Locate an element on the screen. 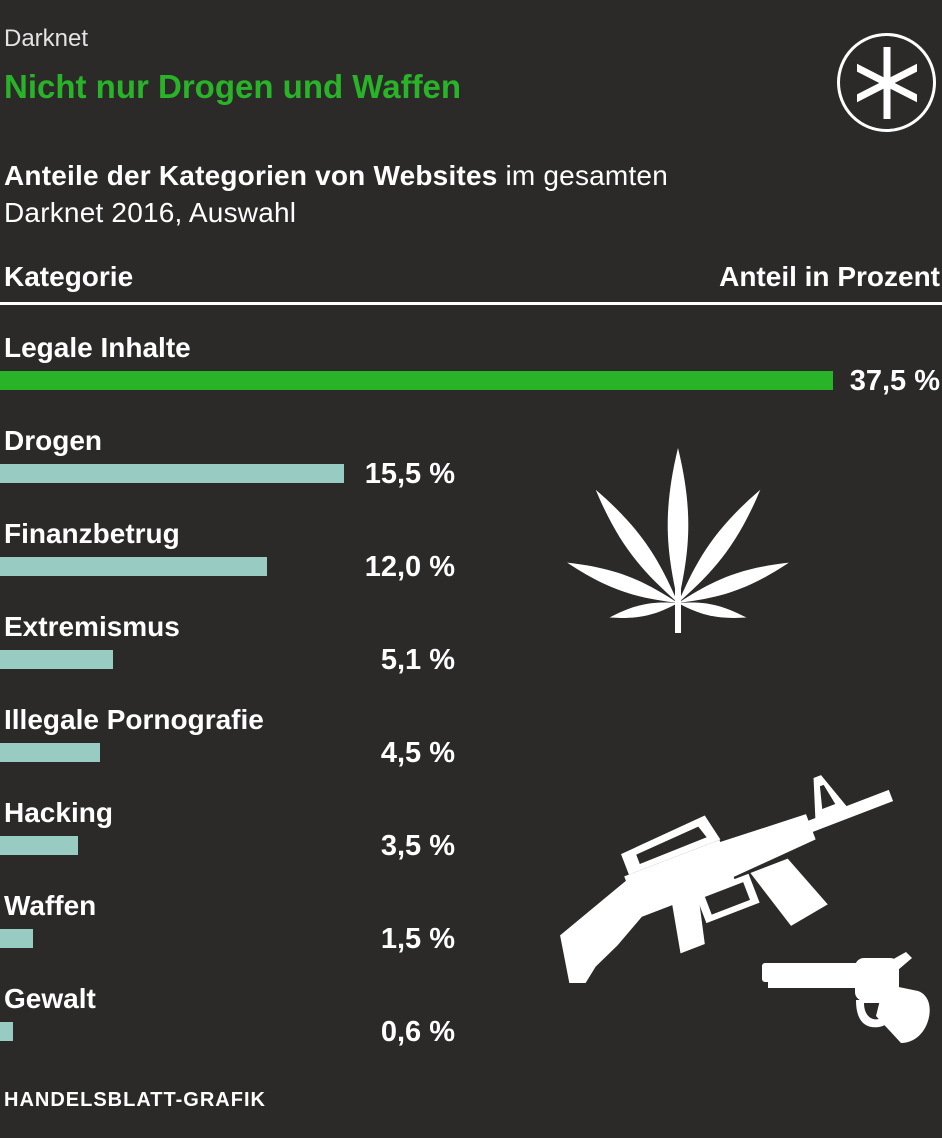  header: Darknet Nicht nur Drogen und Waffen is located at coordinates (471, 52).